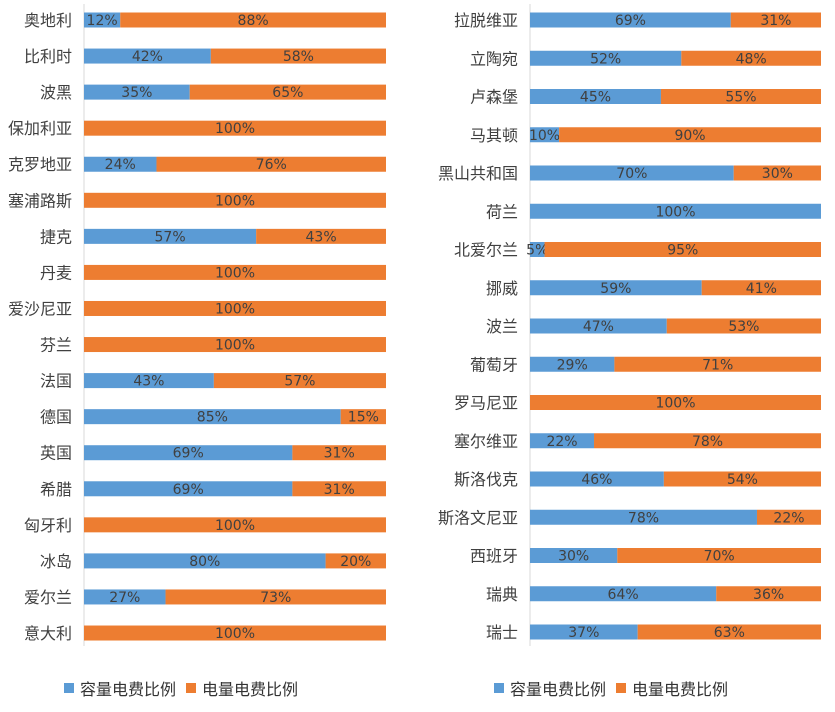 The width and height of the screenshot is (835, 712). I want to click on data-label-energy: 15%, so click(363, 418).